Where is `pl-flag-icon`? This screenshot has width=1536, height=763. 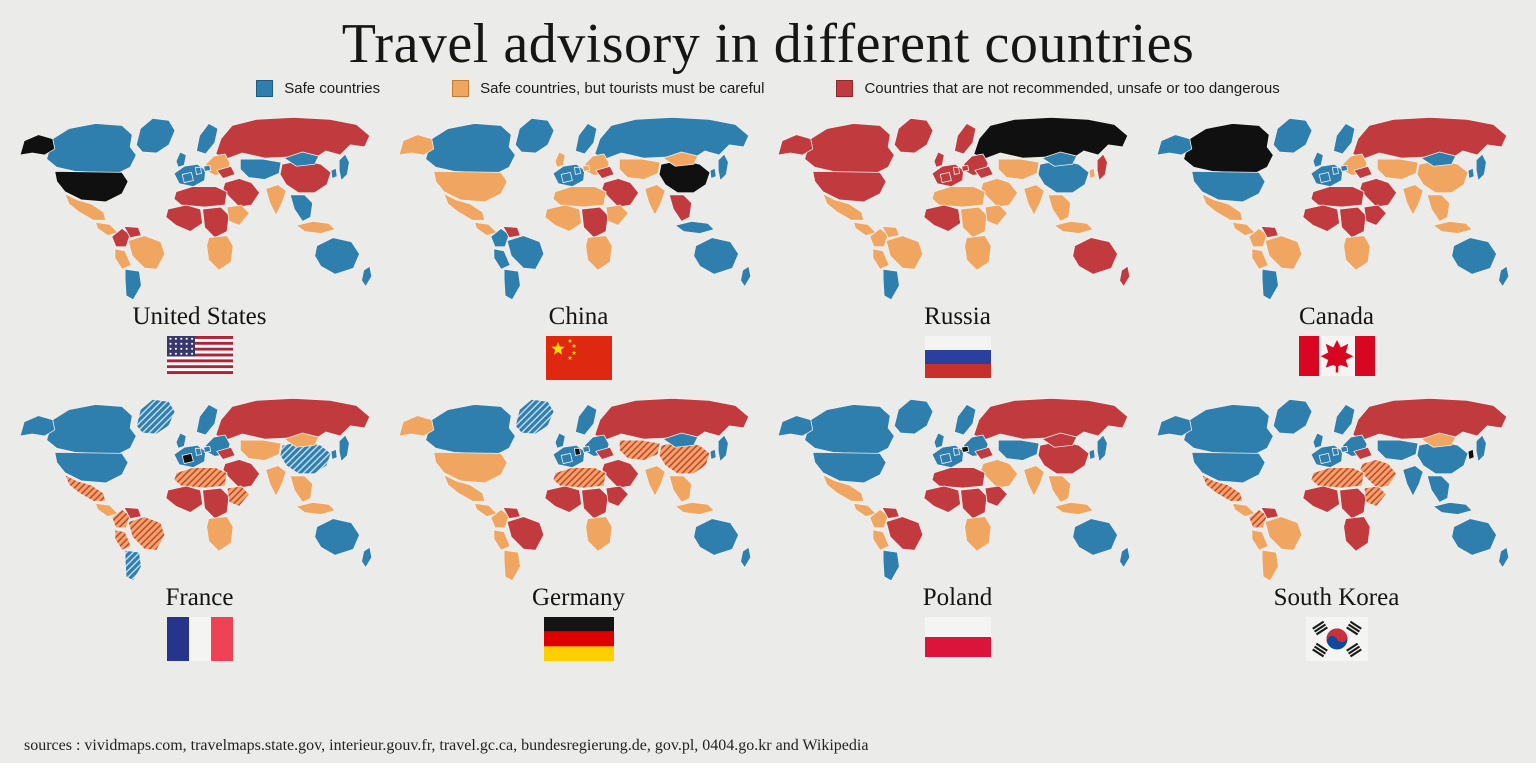
pl-flag-icon is located at coordinates (957, 643).